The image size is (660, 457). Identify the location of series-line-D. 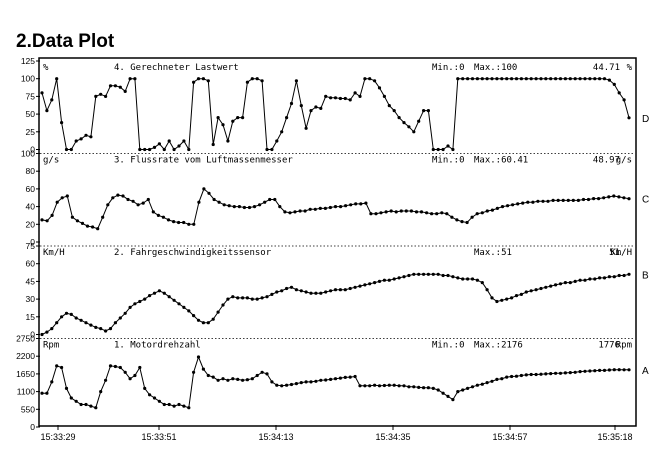
(335, 115).